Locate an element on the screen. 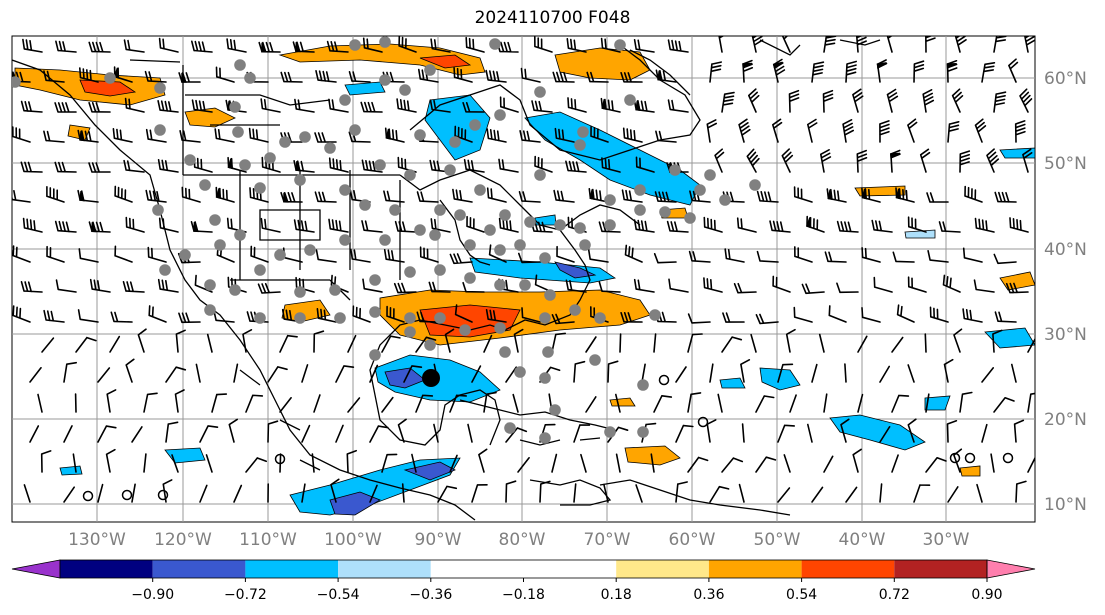 The image size is (1105, 615). calm-wind-circle is located at coordinates (1008, 458).